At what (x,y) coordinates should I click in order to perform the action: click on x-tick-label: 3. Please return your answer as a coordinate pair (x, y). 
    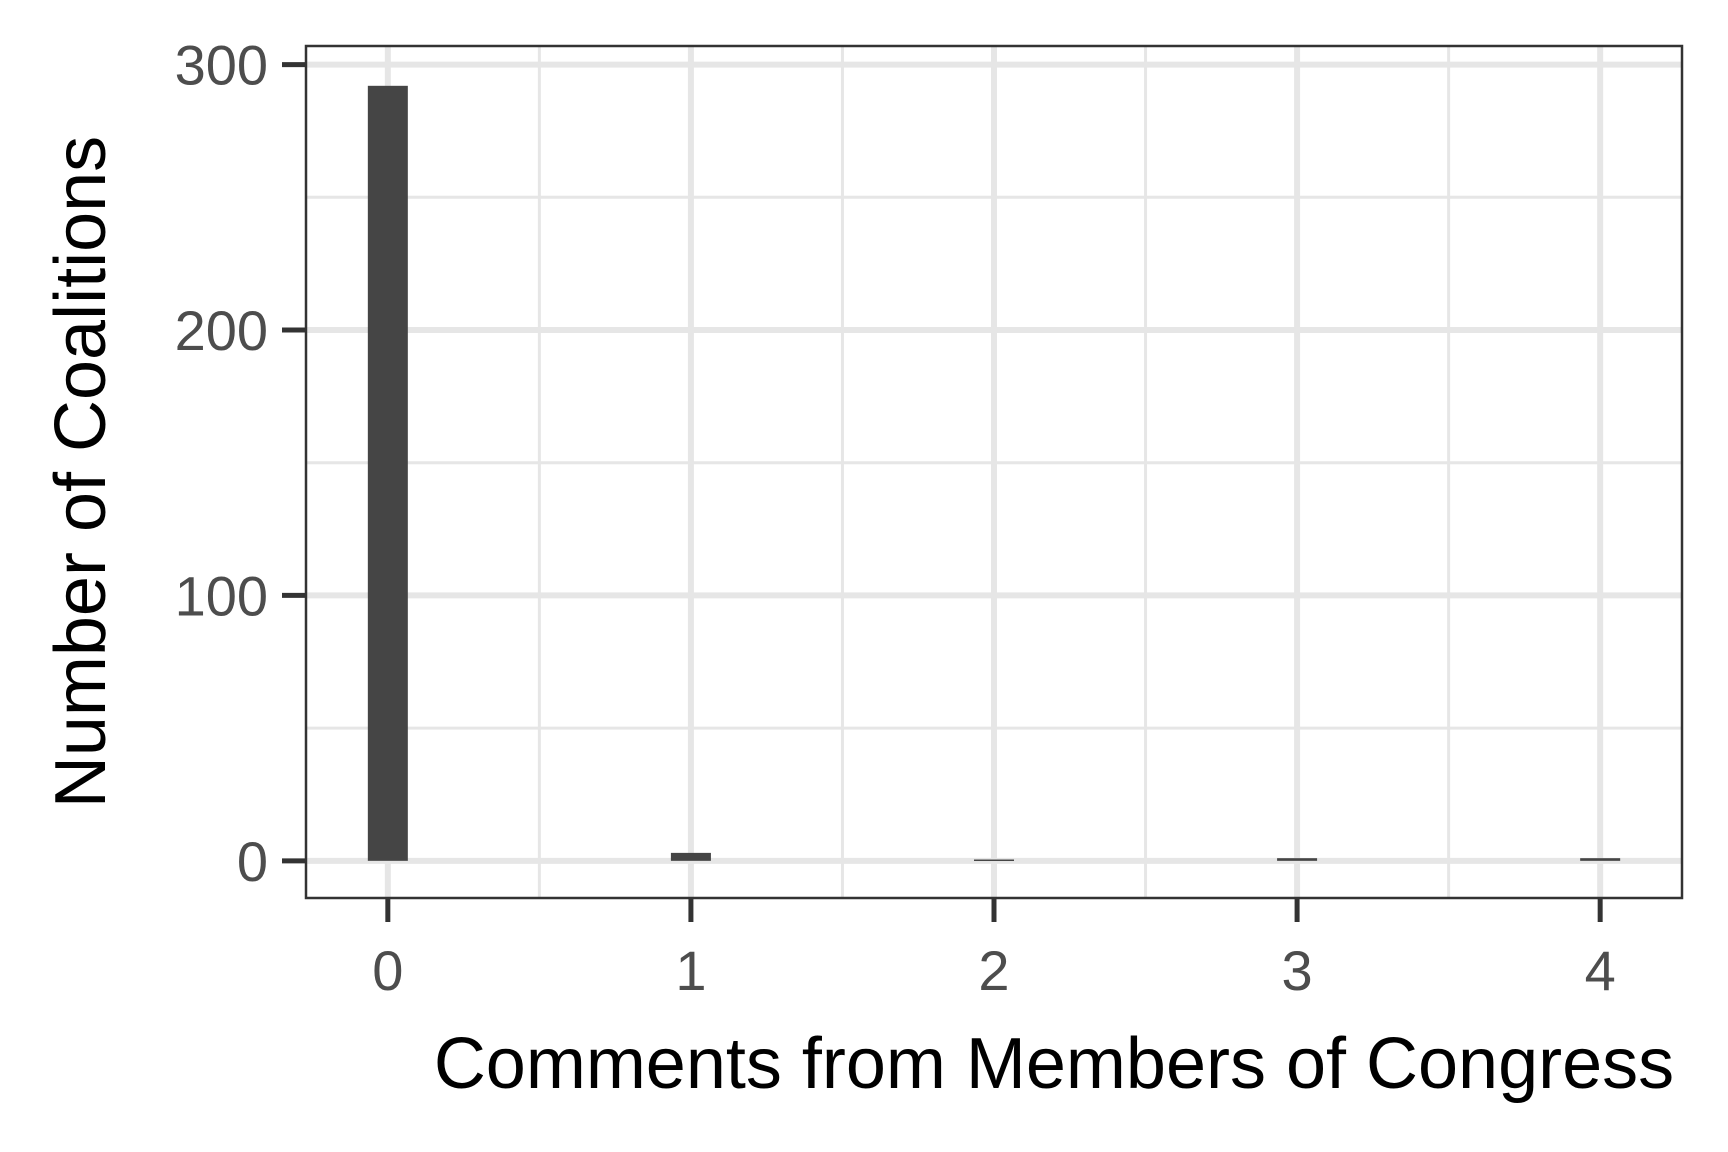
    Looking at the image, I should click on (1297, 970).